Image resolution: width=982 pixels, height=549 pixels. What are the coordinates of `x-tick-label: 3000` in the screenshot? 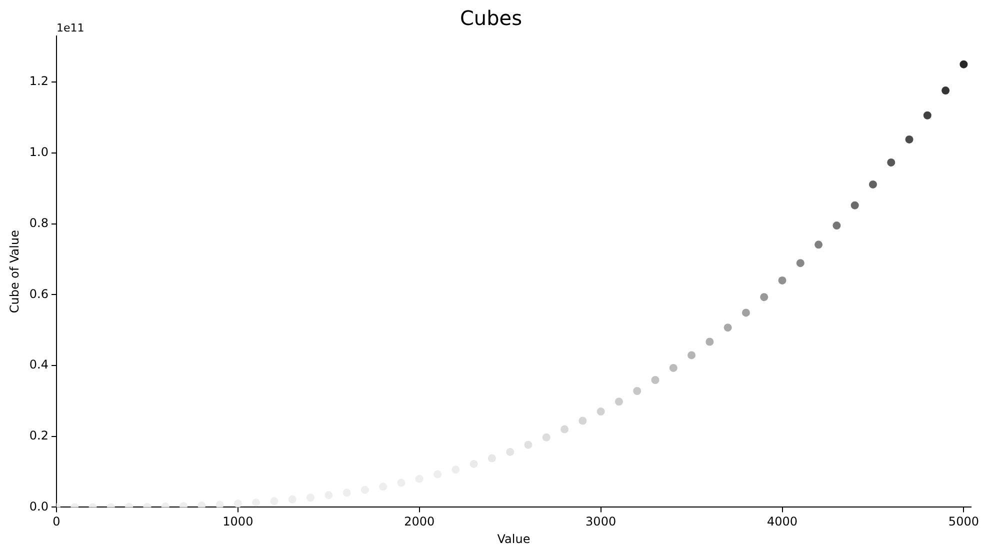 It's located at (601, 521).